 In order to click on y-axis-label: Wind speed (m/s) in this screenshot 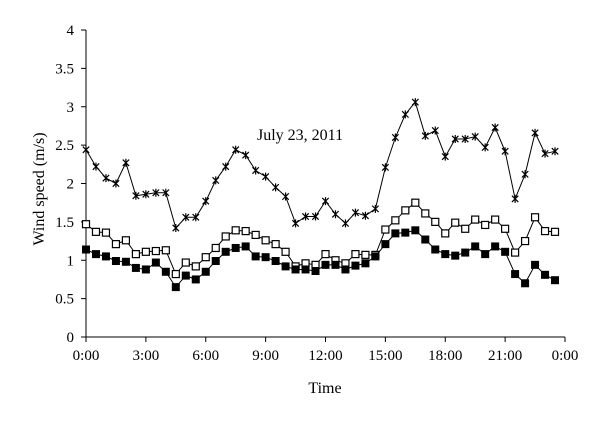, I will do `click(39, 188)`.